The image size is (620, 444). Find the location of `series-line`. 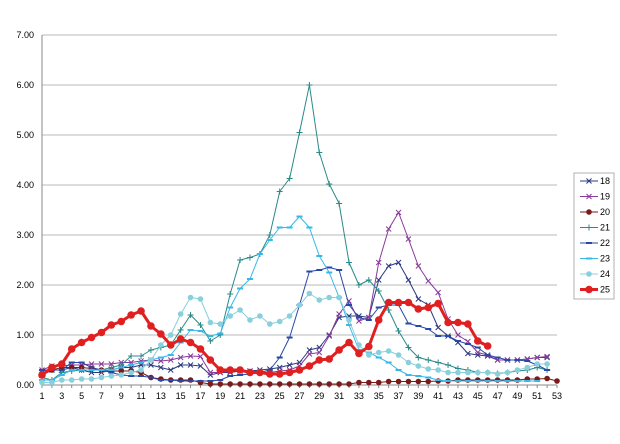

series-line is located at coordinates (265, 339).